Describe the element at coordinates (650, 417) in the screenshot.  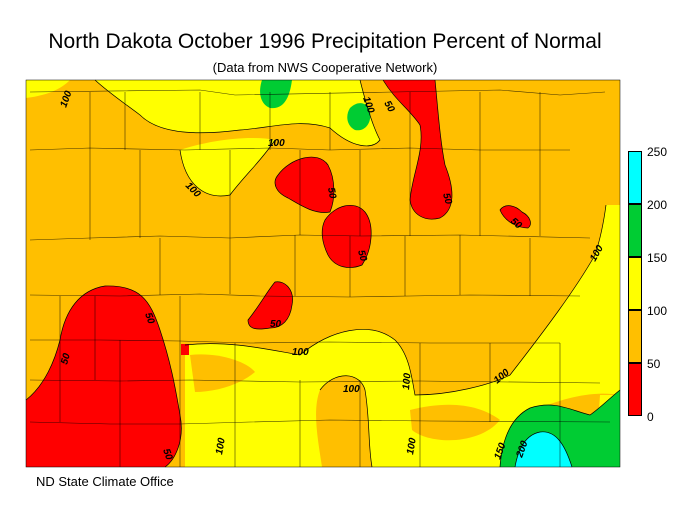
I see `legend-tick-label: 0` at that location.